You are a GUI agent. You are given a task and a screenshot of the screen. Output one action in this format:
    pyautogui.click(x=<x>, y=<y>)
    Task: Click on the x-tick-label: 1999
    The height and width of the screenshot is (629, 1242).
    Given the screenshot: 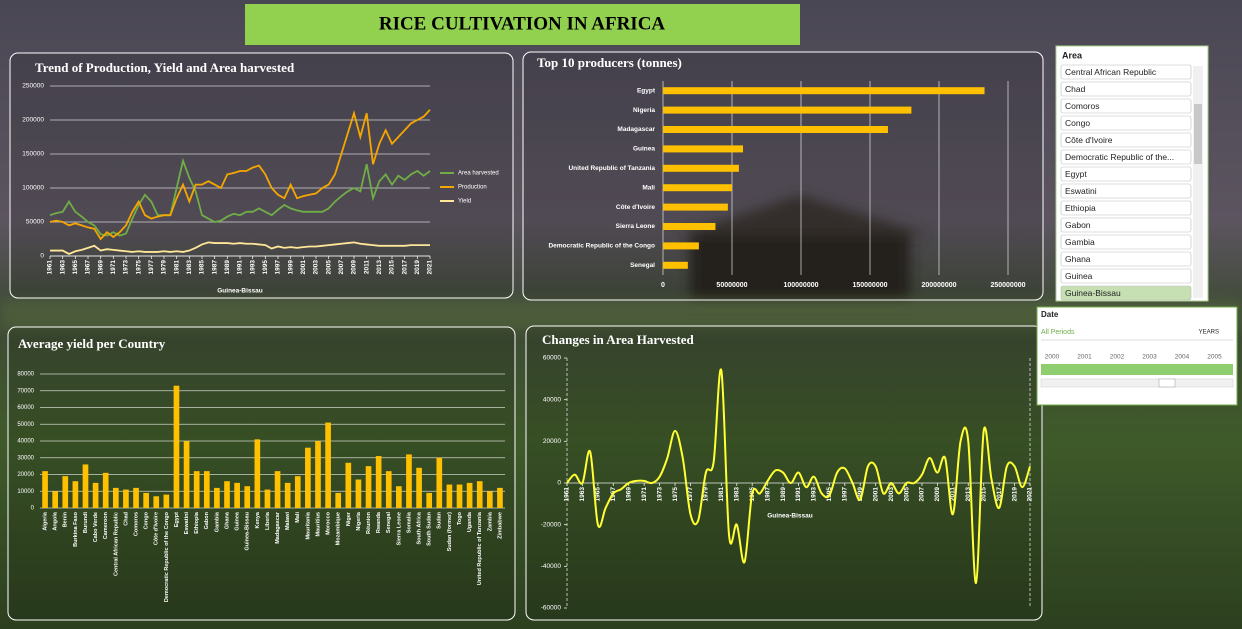 What is the action you would take?
    pyautogui.click(x=860, y=494)
    